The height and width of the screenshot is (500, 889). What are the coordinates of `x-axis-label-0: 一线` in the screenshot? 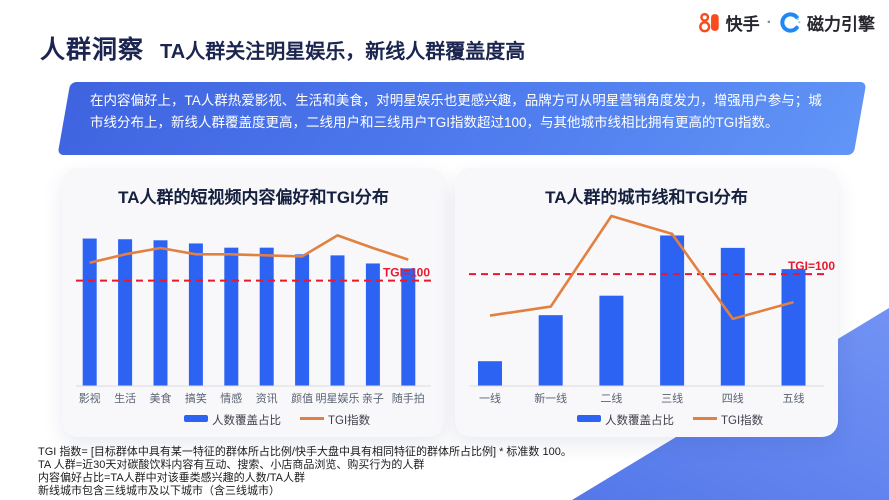 It's located at (490, 398).